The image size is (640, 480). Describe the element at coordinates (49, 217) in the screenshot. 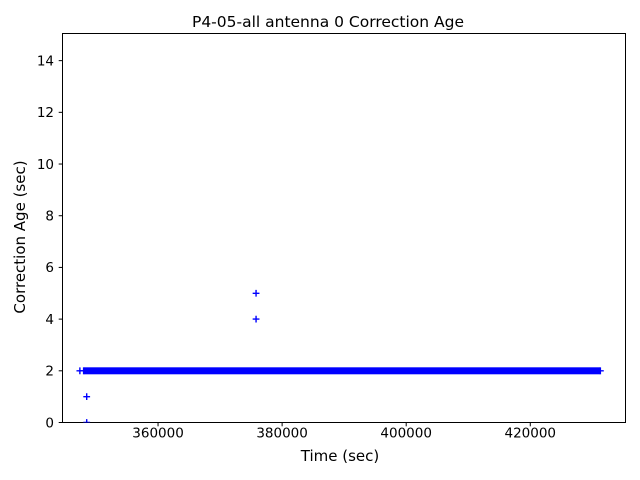

I see `y-tick-label: 8` at that location.